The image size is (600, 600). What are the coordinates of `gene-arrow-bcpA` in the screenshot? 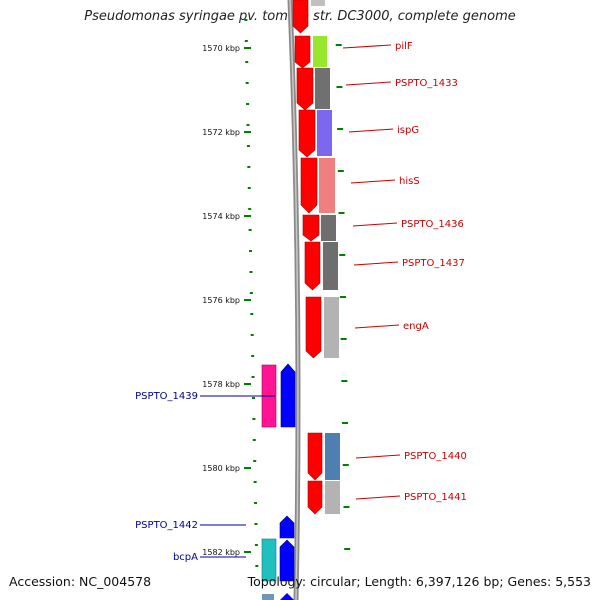 It's located at (287, 560).